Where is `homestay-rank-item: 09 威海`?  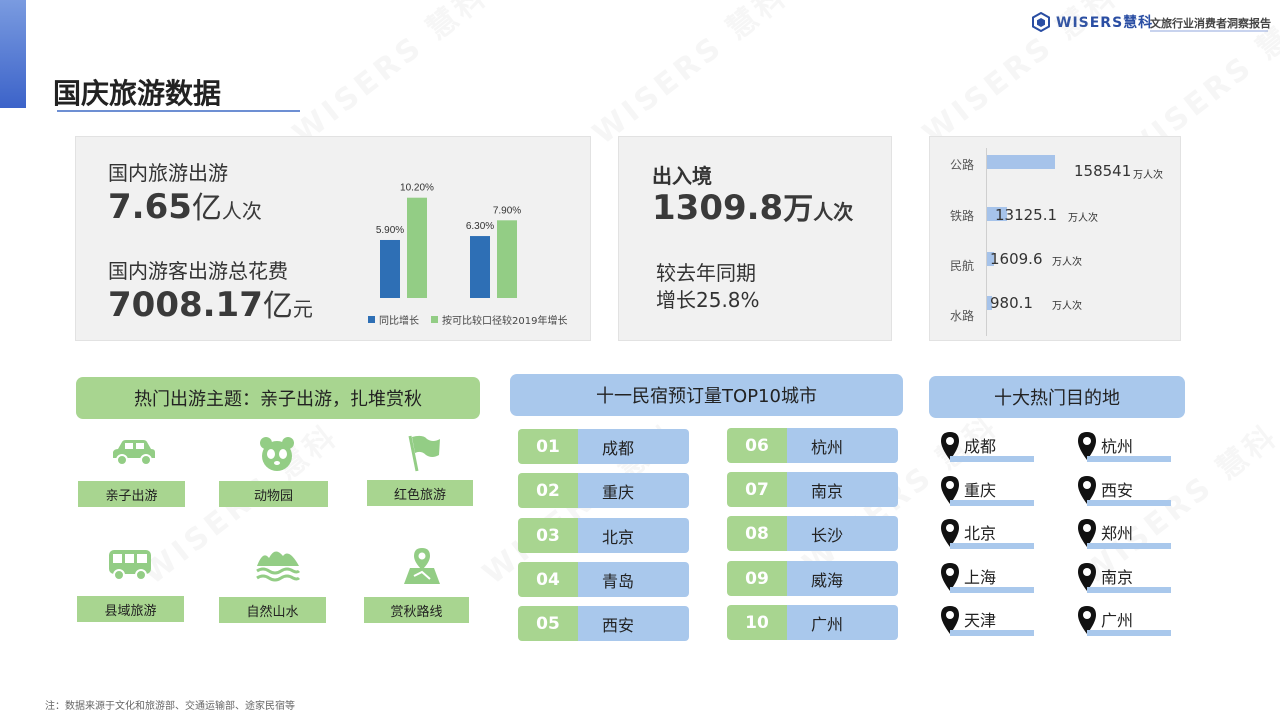
homestay-rank-item: 09 威海 is located at coordinates (812, 578).